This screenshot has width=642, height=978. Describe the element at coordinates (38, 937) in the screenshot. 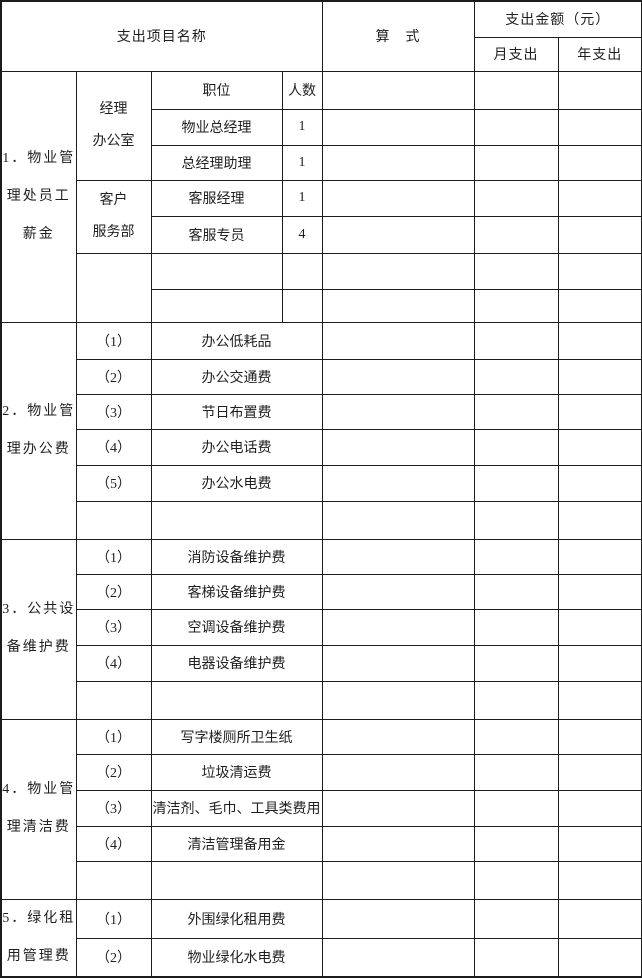

I see `section-label: 5．绿化租 用管理费` at that location.